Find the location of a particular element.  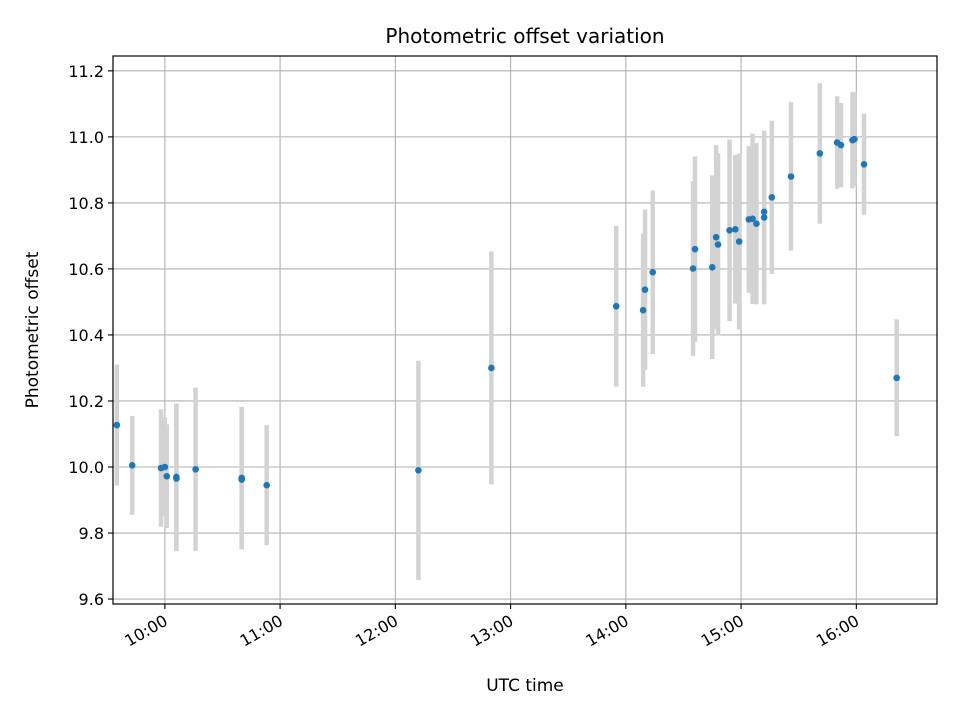

y-axis: 9.6 9.8 10.0 10.2 10.4 10.6 10.8 11.0 11.2 is located at coordinates (90, 335).